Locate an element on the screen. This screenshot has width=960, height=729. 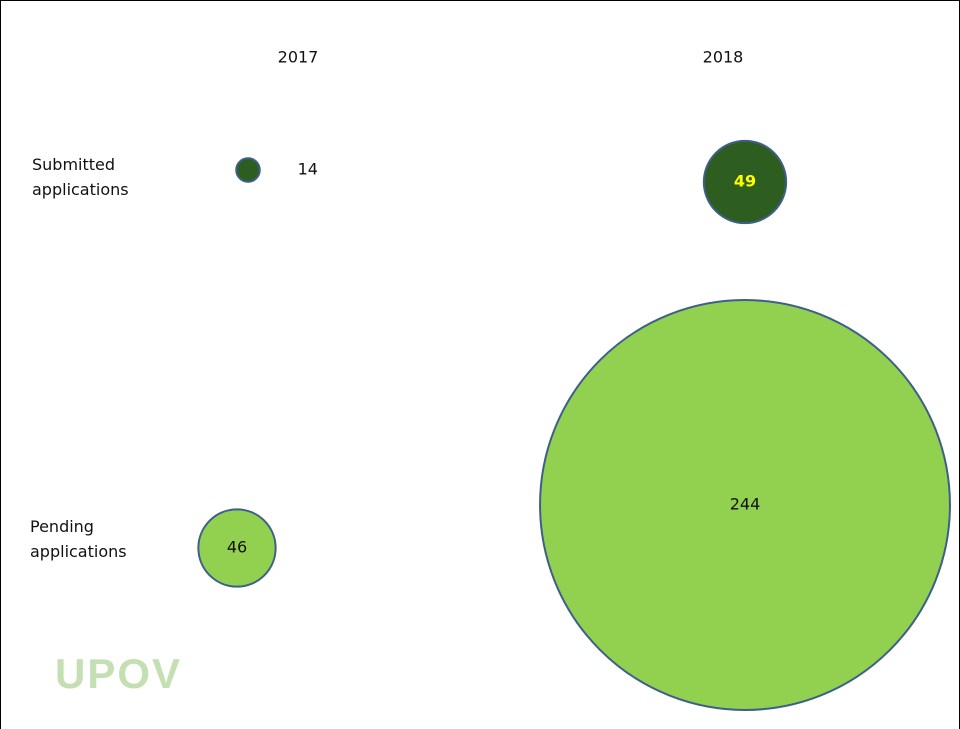
column-label: 2017 is located at coordinates (298, 57).